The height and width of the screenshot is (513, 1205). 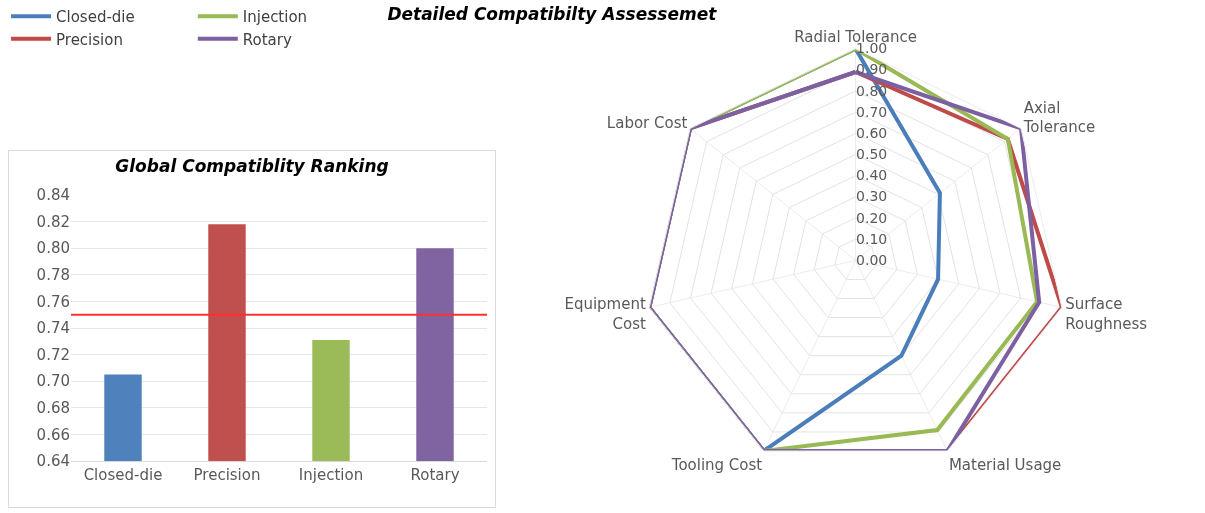 What do you see at coordinates (872, 196) in the screenshot?
I see `y-tick-label: 0.30` at bounding box center [872, 196].